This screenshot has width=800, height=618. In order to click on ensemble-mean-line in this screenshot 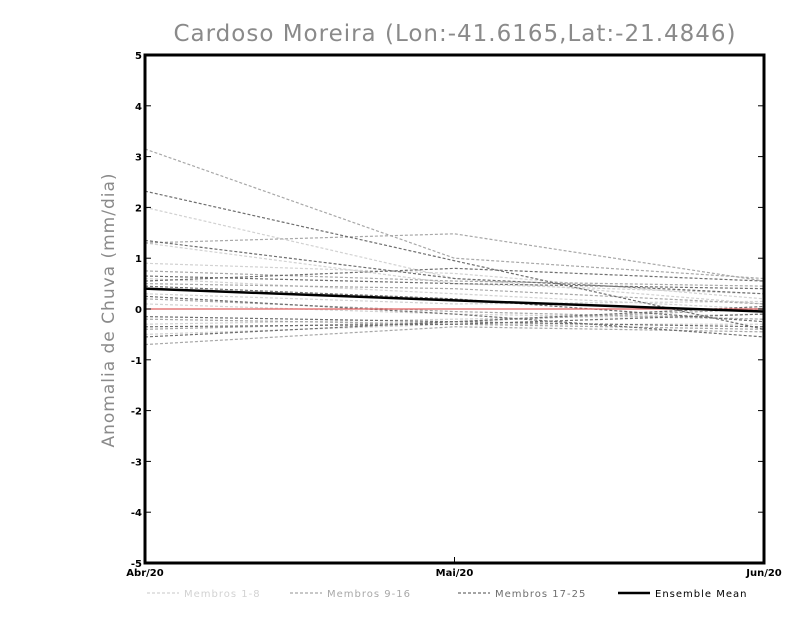, I will do `click(454, 300)`.